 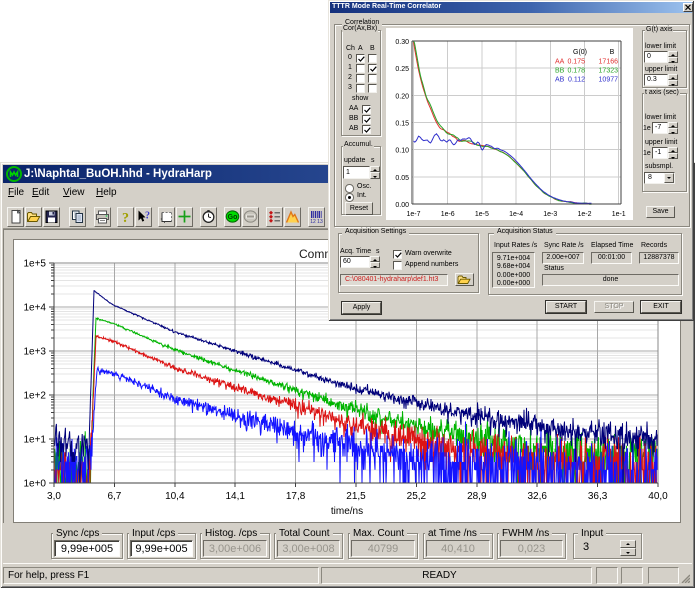 I want to click on svg-text: 1e+2, so click(x=34, y=396).